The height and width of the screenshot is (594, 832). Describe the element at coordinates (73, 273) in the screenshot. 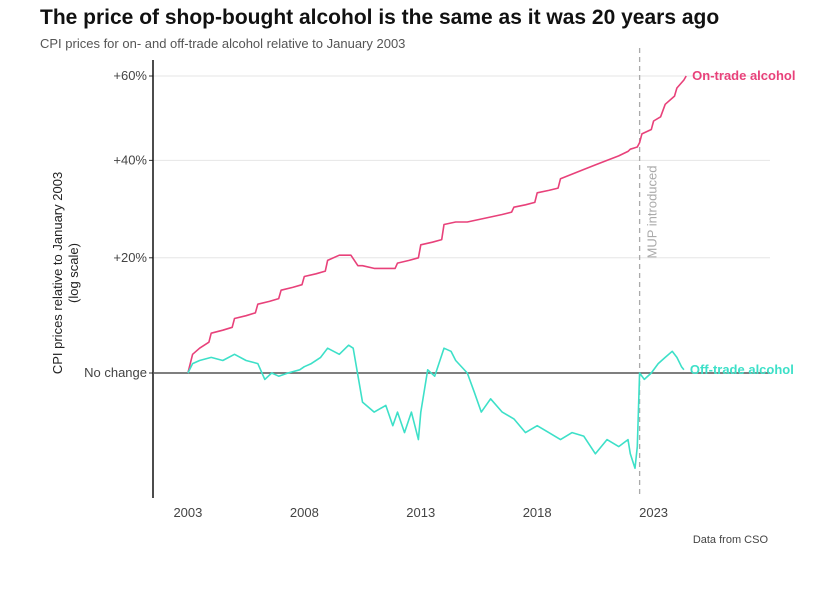

I see `y-axis-subtitle: (log scale)` at that location.